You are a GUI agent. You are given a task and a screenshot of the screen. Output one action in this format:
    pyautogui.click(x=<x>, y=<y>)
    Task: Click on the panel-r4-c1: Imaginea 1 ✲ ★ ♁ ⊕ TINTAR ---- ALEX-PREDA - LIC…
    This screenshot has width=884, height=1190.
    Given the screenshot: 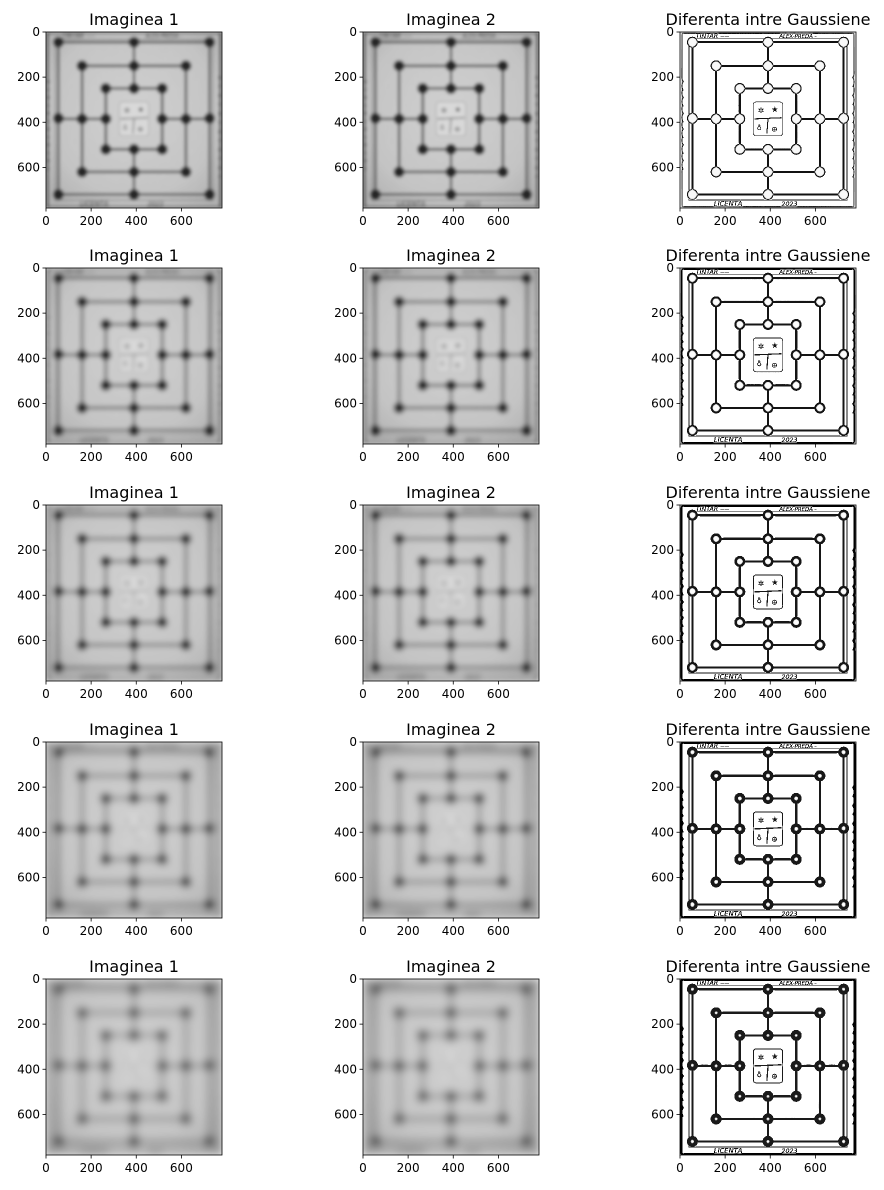 What is the action you would take?
    pyautogui.click(x=120, y=829)
    